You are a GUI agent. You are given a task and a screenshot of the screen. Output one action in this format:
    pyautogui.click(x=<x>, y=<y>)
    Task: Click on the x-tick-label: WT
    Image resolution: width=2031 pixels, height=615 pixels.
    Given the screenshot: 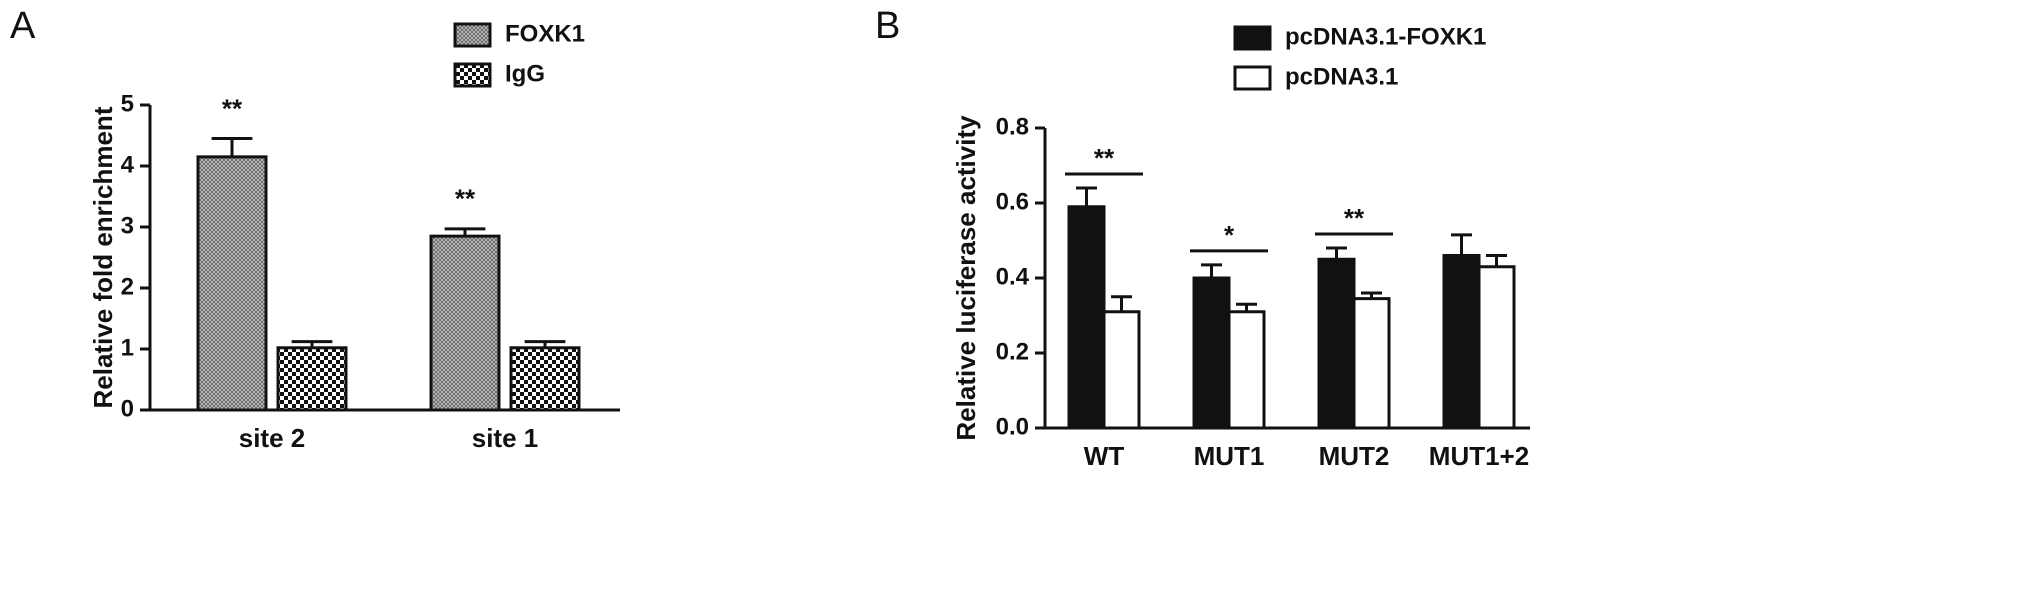 What is the action you would take?
    pyautogui.click(x=1104, y=456)
    